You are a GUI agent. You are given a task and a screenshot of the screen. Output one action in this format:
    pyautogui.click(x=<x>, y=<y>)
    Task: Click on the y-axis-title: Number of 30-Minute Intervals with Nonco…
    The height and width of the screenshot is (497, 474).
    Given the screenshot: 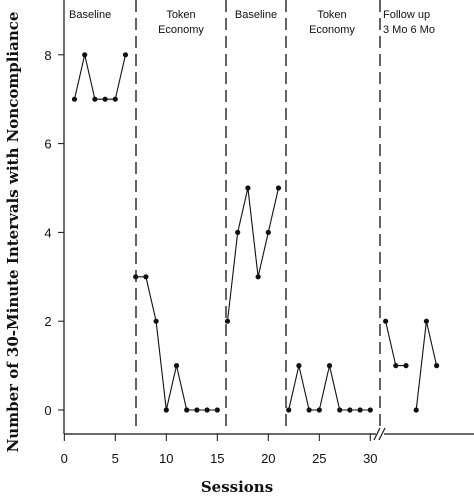 What is the action you would take?
    pyautogui.click(x=13, y=232)
    